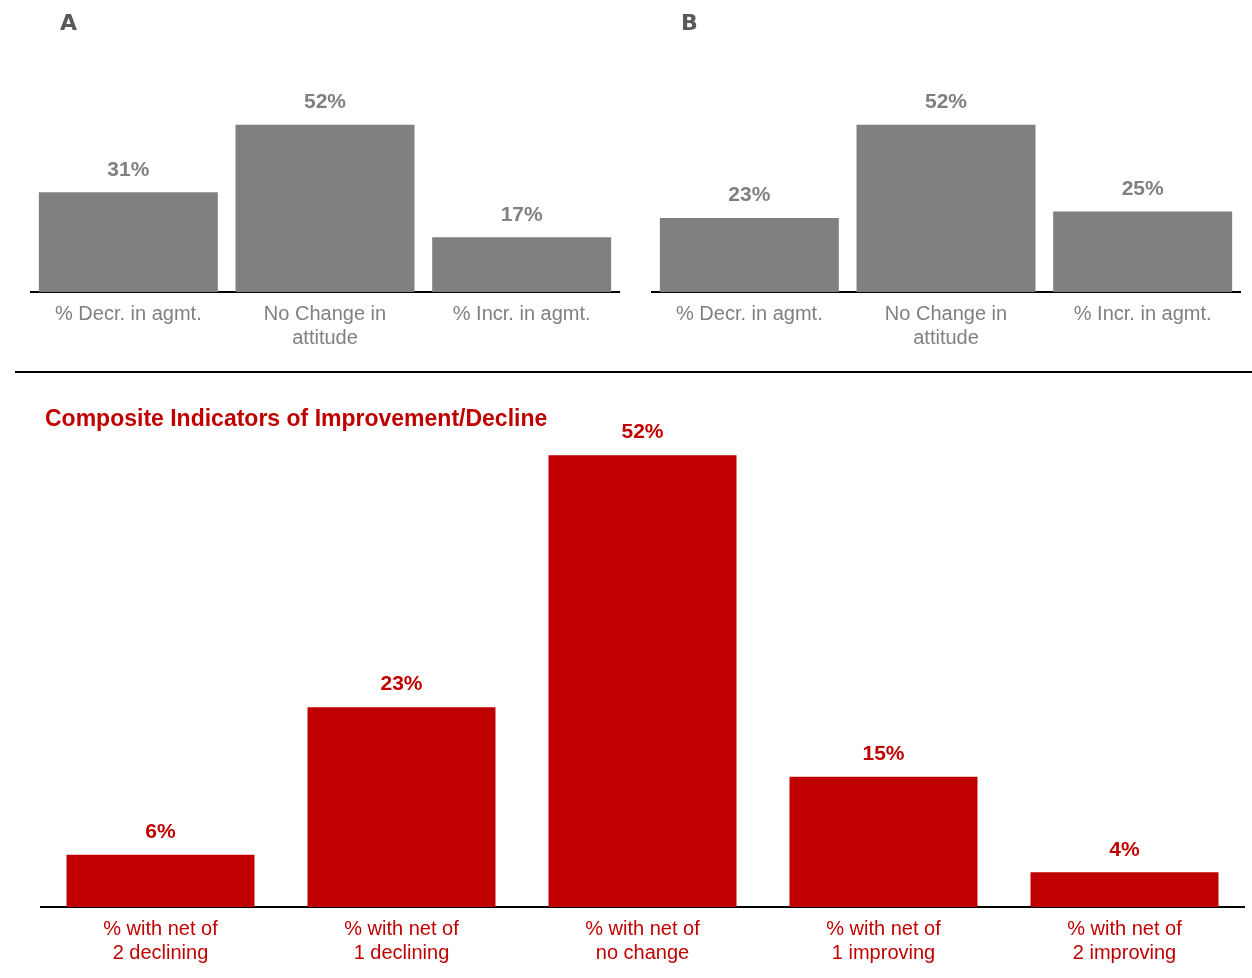 This screenshot has width=1252, height=978. I want to click on x-tick-label: % with net of 1 improving, so click(884, 939).